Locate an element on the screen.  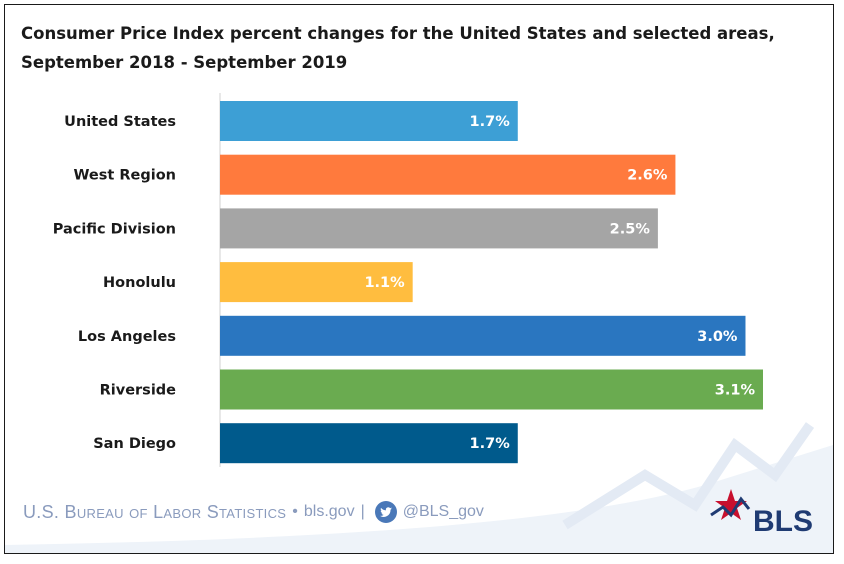
data-label: 3.1% is located at coordinates (735, 391).